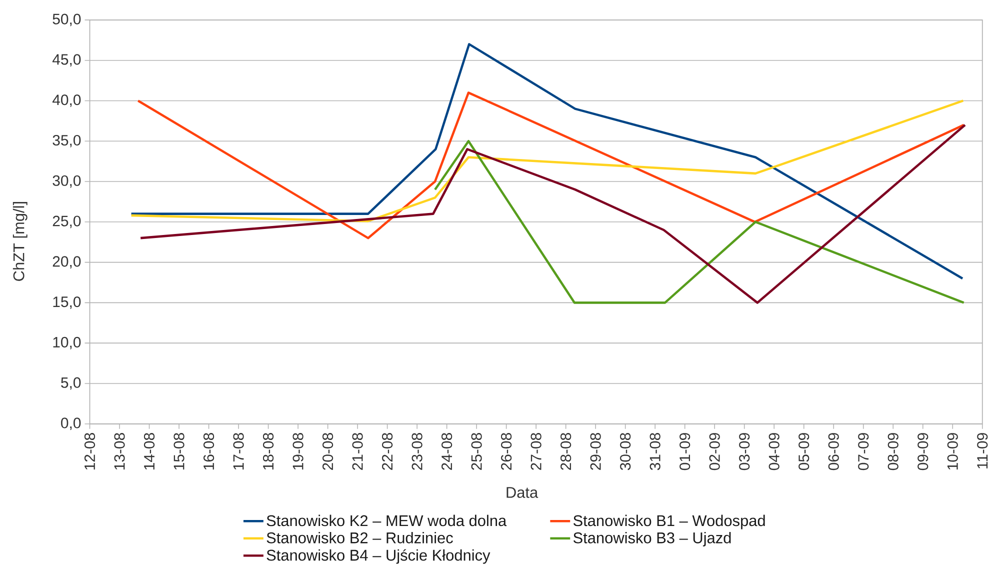 This screenshot has width=991, height=566. I want to click on x-tick-label: 17-08, so click(238, 451).